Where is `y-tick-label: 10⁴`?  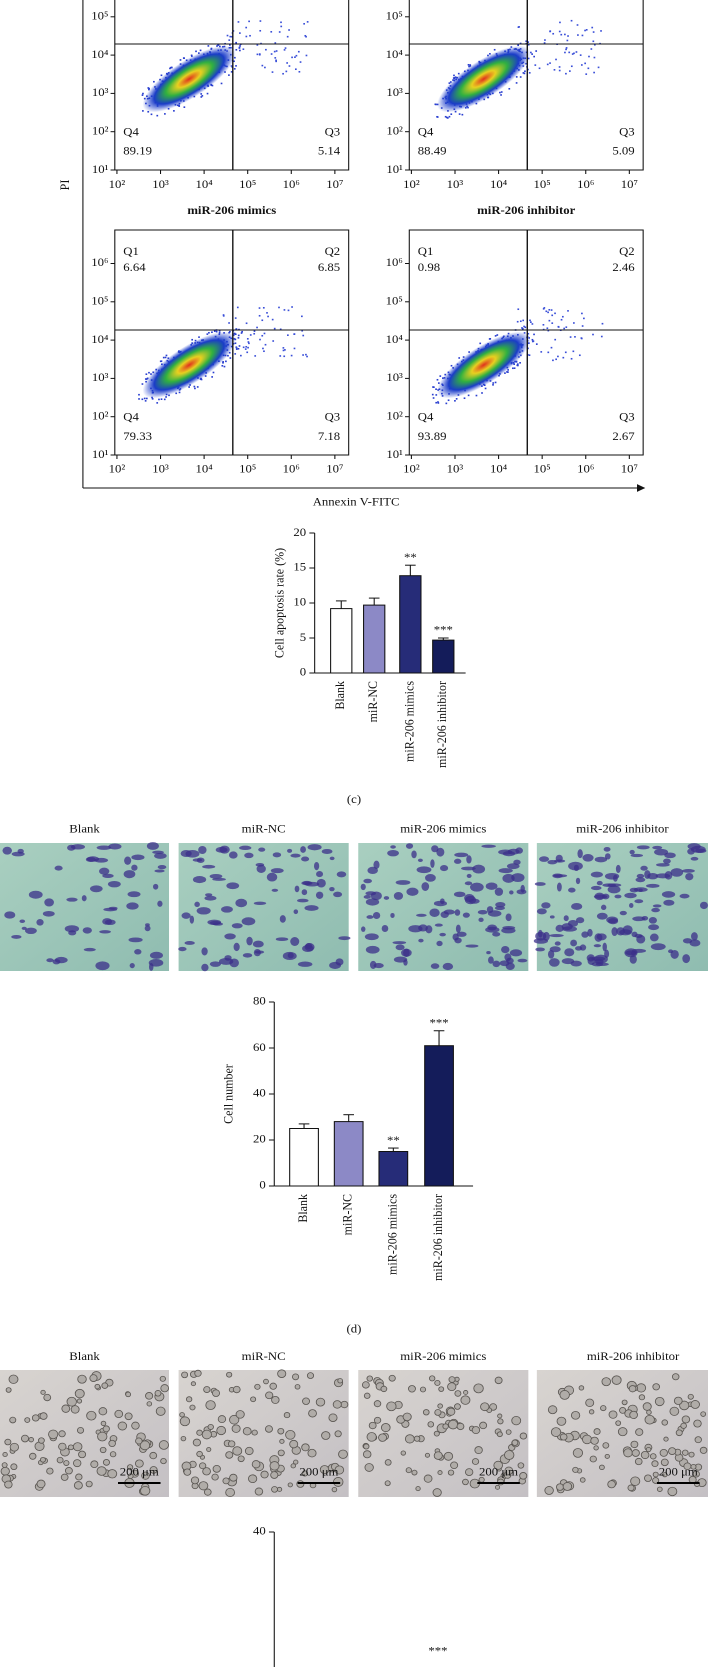 y-tick-label: 10⁴ is located at coordinates (99, 339).